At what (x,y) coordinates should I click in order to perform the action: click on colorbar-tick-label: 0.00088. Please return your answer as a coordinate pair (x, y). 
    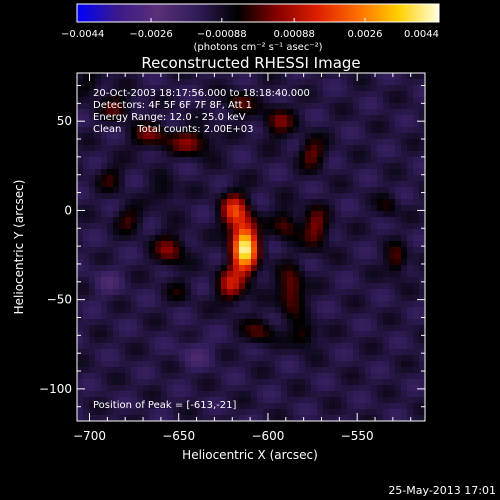
    Looking at the image, I should click on (294, 34).